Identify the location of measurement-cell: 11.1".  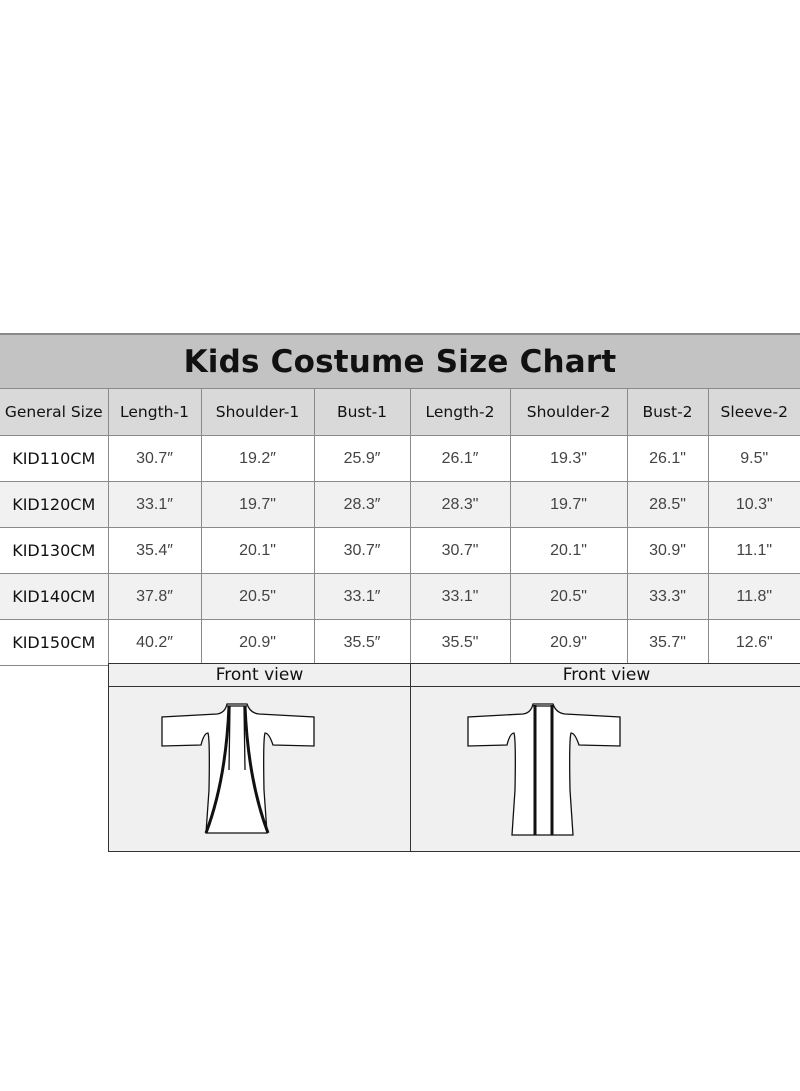
(753, 550).